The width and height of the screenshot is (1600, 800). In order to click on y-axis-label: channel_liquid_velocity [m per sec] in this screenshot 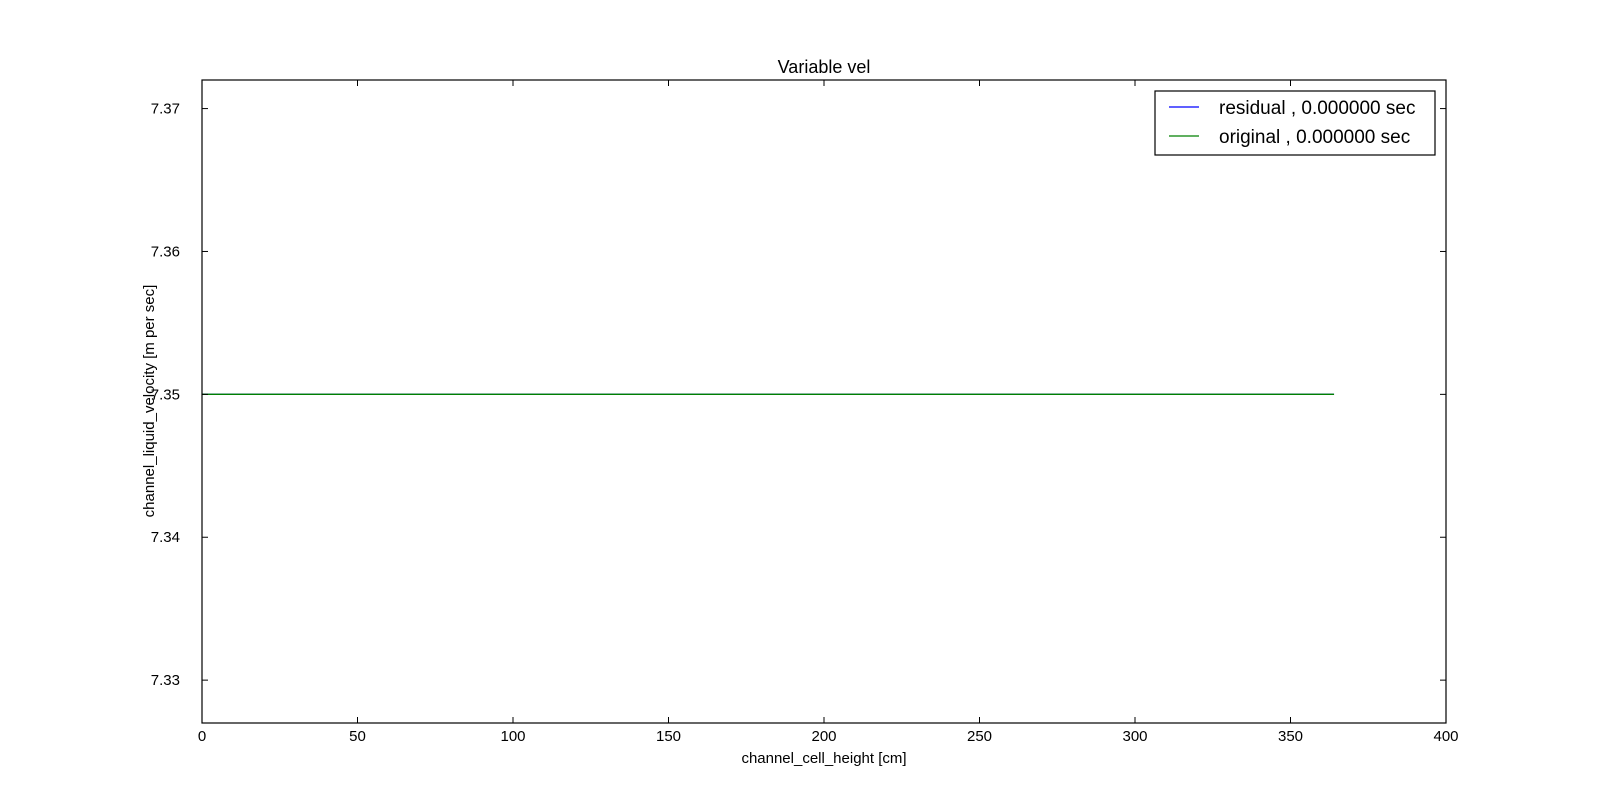, I will do `click(149, 401)`.